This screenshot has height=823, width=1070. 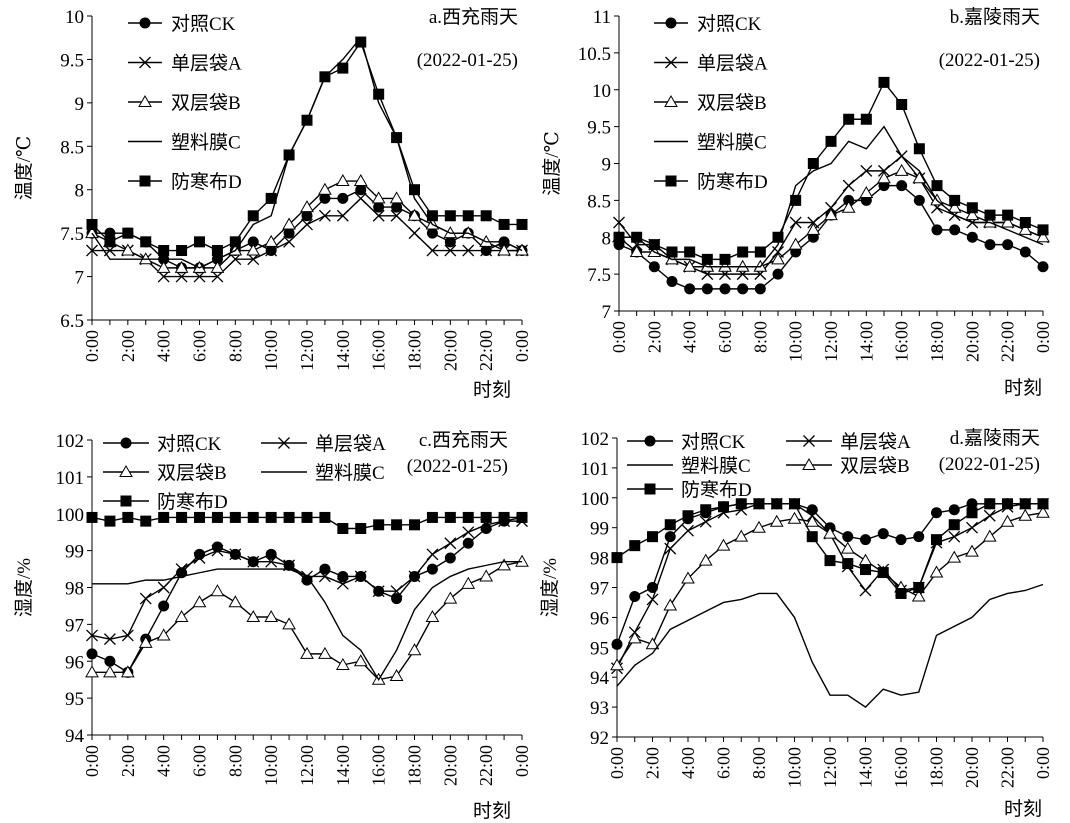 I want to click on legend-label: 双层袋B, so click(x=732, y=103).